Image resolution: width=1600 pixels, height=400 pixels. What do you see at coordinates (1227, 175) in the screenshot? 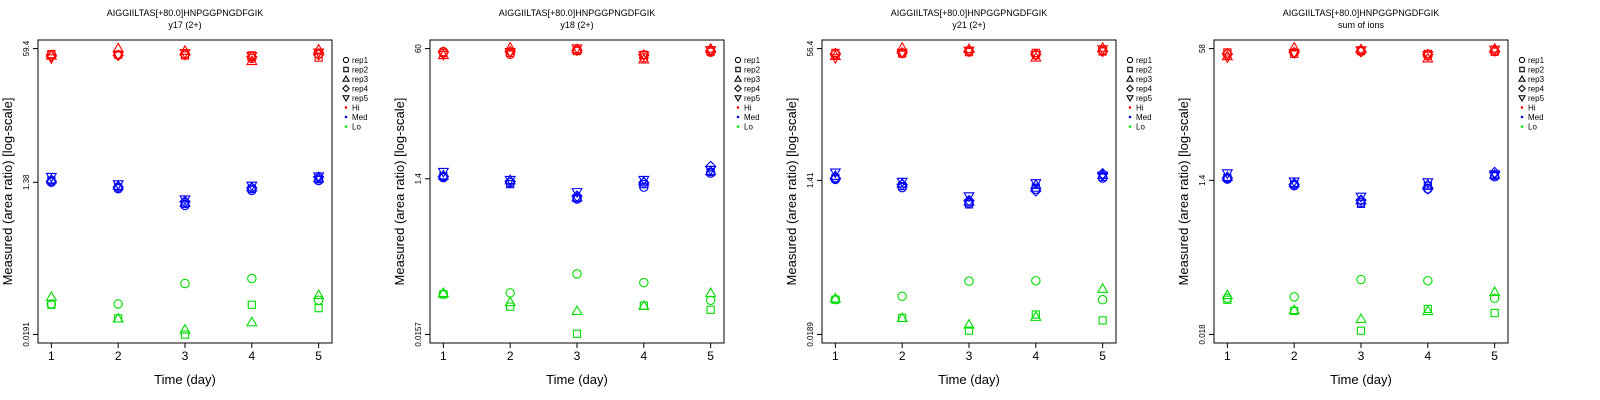
I see `data-point-med-rep3` at bounding box center [1227, 175].